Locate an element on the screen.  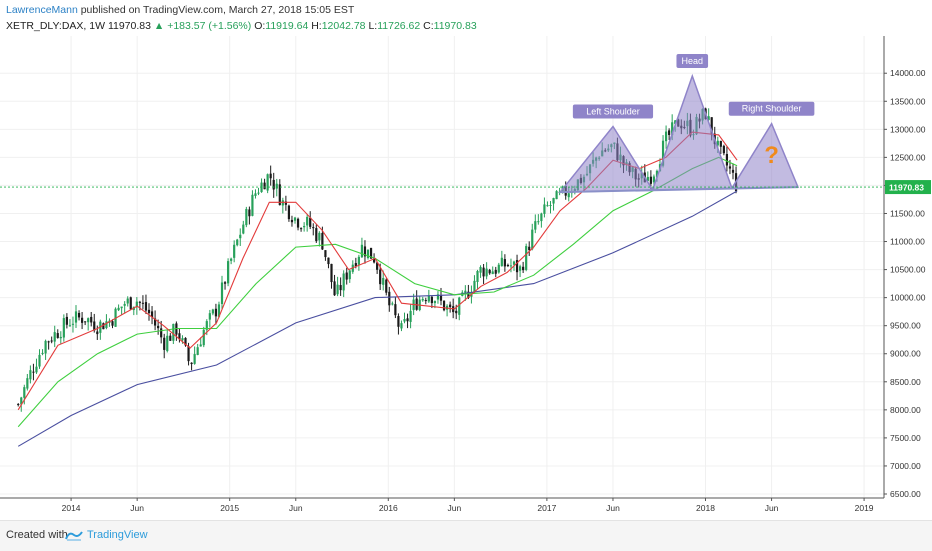
close-value: 11970.83 is located at coordinates (455, 26).